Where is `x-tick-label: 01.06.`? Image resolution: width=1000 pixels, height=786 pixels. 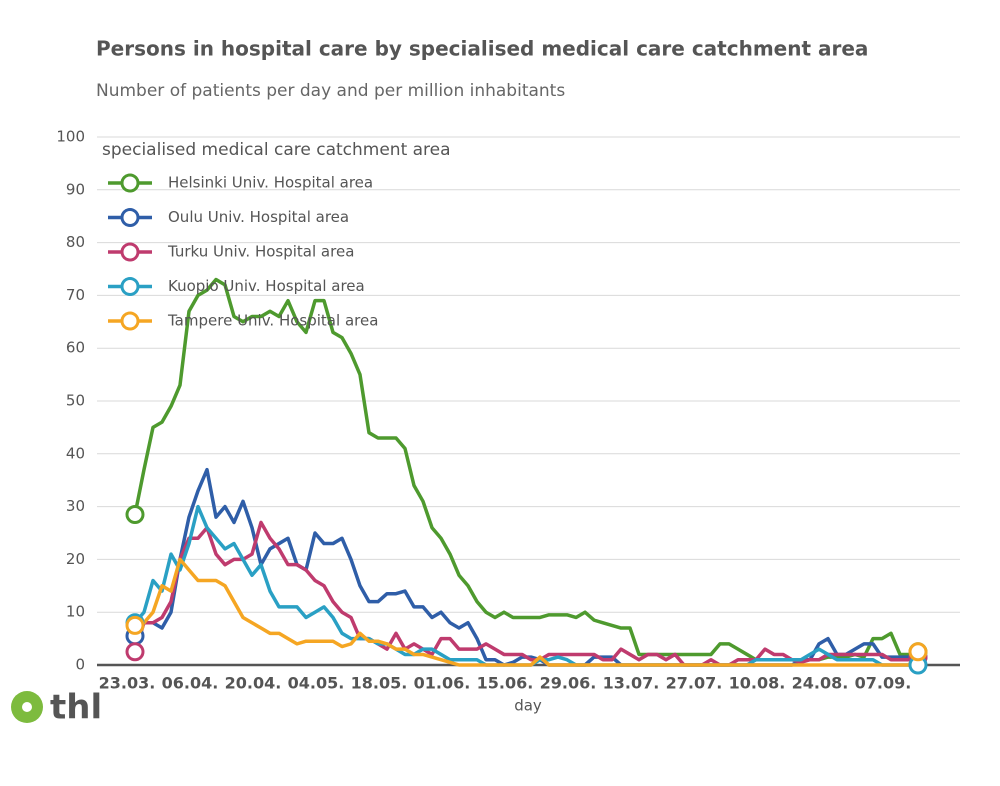 x-tick-label: 01.06. is located at coordinates (442, 683).